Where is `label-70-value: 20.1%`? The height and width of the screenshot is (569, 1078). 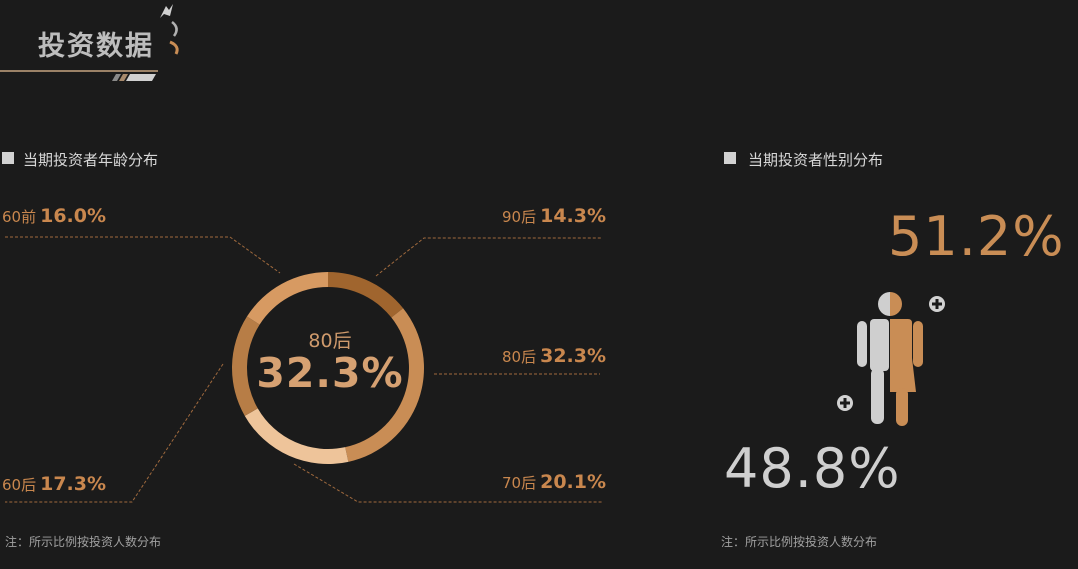 label-70-value: 20.1% is located at coordinates (573, 482).